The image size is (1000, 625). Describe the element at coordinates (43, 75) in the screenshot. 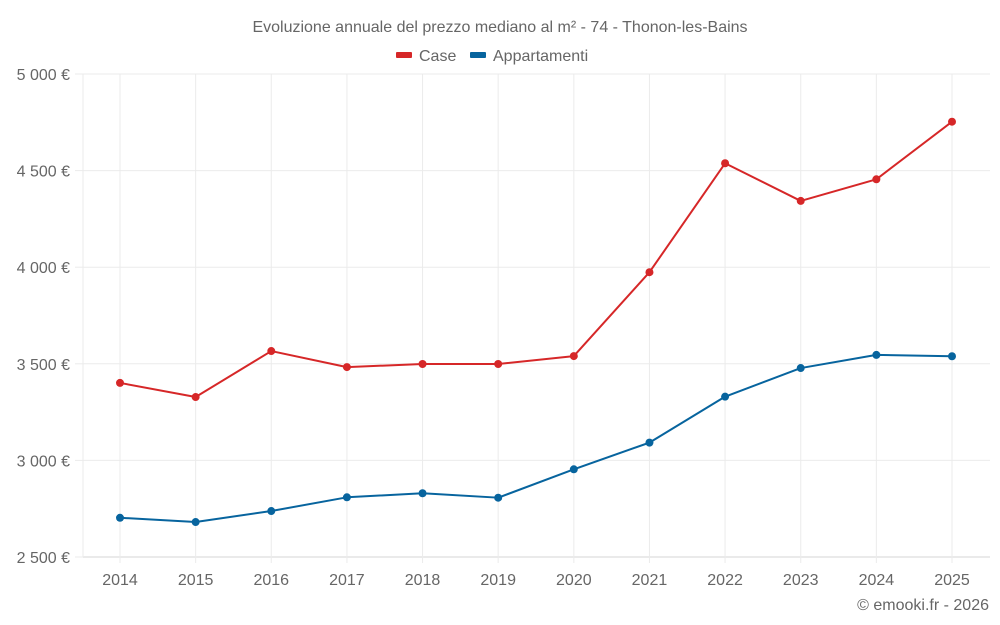

I see `y-tick-label: 5 000 €` at that location.